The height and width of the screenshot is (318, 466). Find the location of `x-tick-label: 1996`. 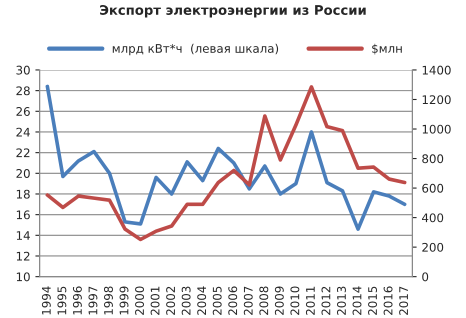

x-tick-label: 1996 is located at coordinates (77, 300).